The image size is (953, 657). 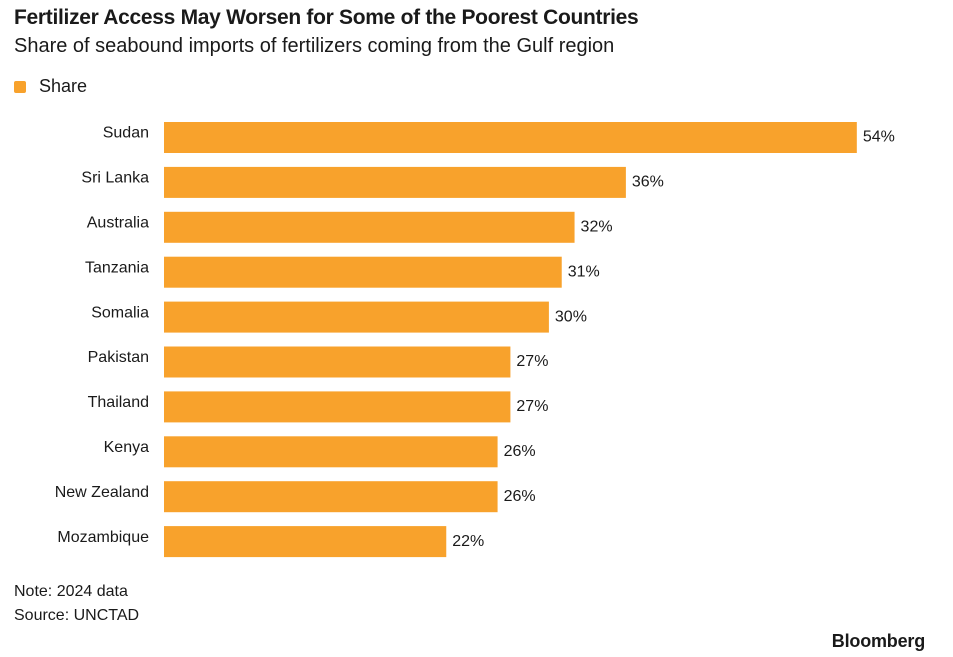 I want to click on source-text: Source: UNCTAD, so click(x=77, y=615).